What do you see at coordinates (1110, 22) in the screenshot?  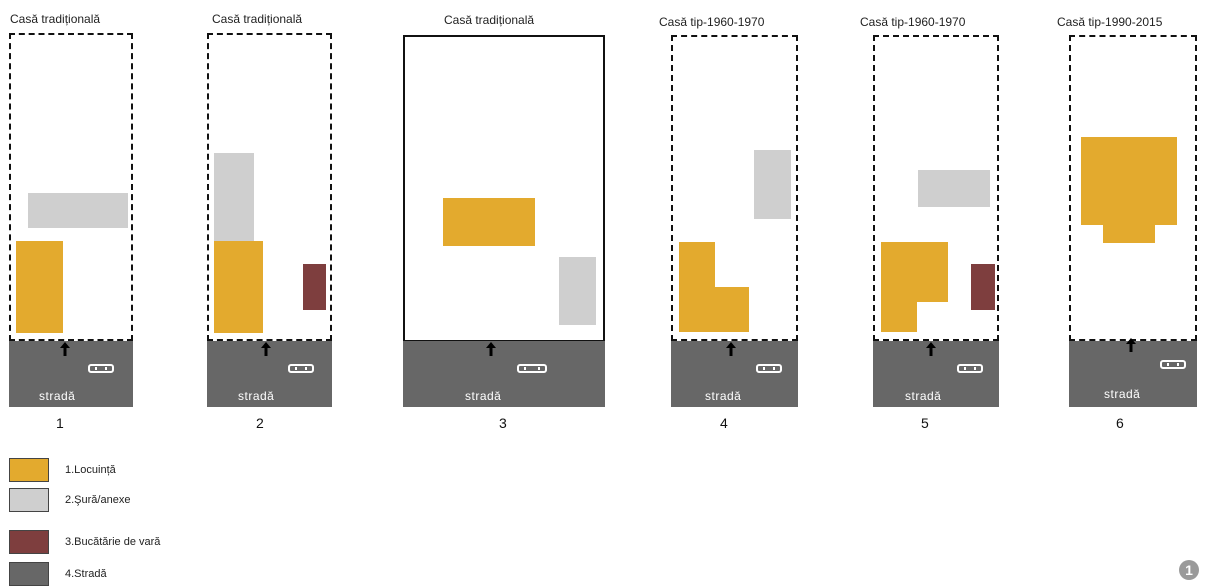 I see `plan-title: Casă tip-1990-2015` at bounding box center [1110, 22].